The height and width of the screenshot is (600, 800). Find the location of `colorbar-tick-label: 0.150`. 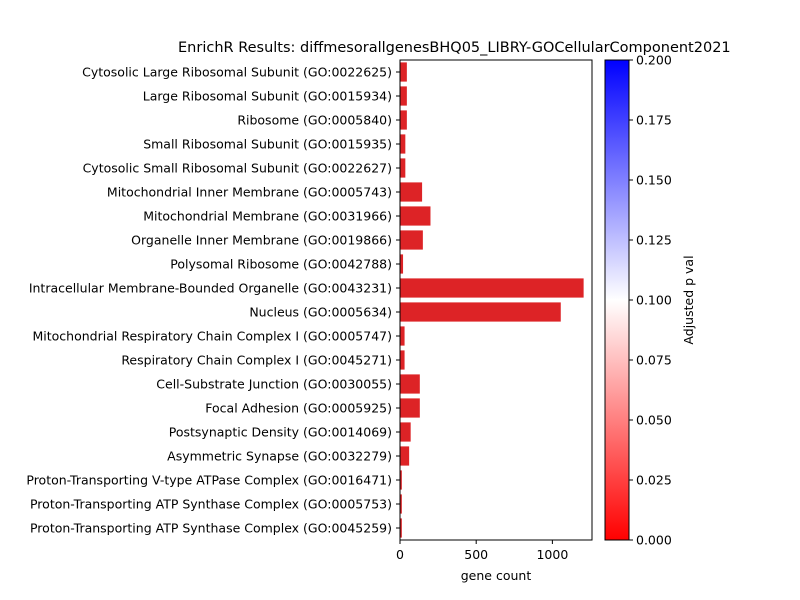

colorbar-tick-label: 0.150 is located at coordinates (654, 180).